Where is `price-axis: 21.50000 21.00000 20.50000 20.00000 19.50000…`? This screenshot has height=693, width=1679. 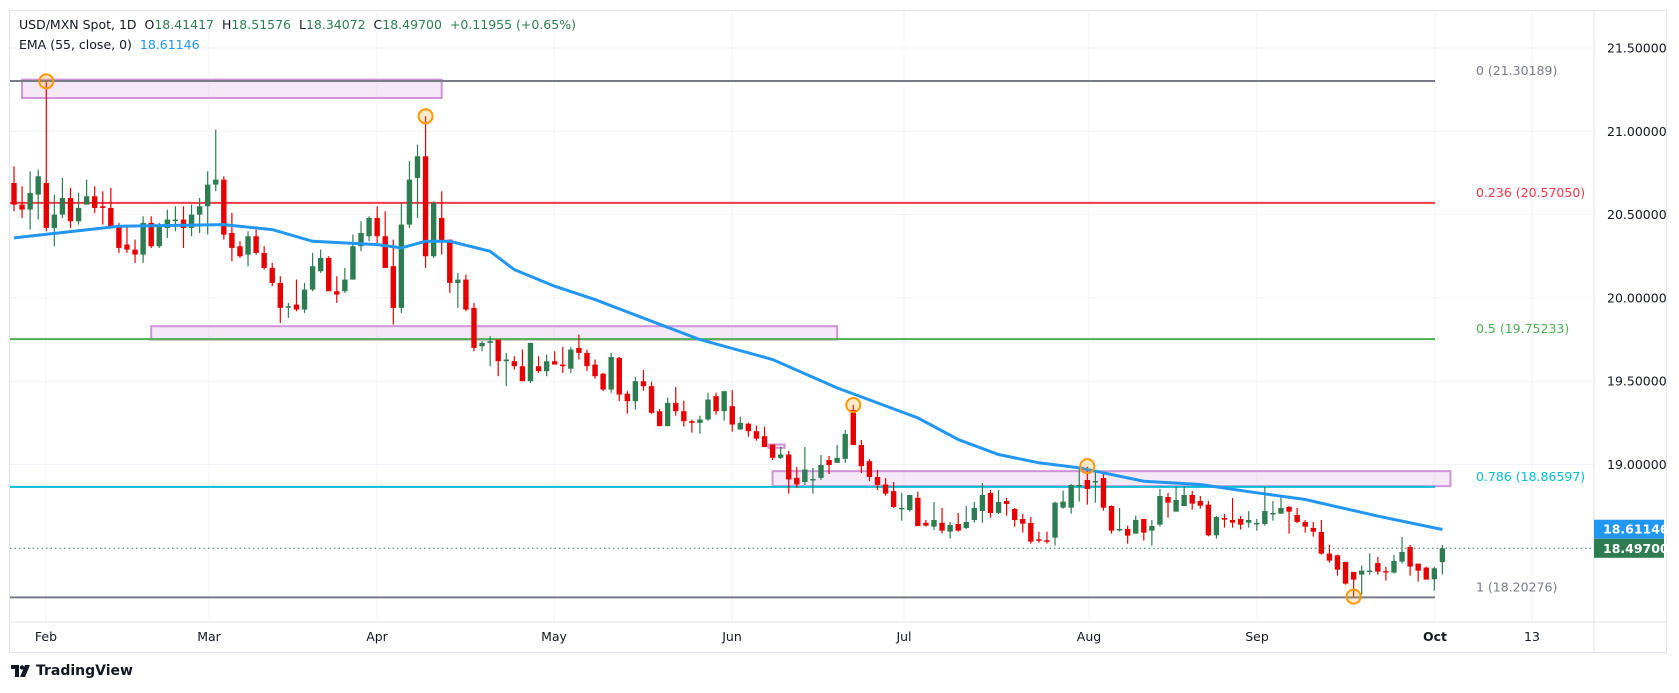
price-axis: 21.50000 21.00000 20.50000 20.00000 19.50000… is located at coordinates (1631, 331).